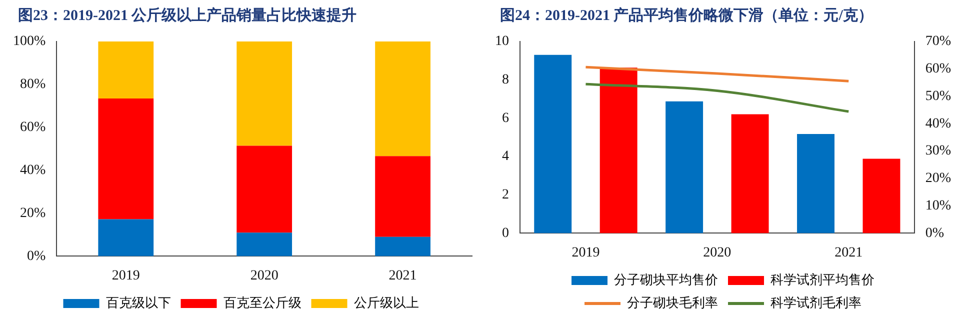 The width and height of the screenshot is (965, 320). What do you see at coordinates (938, 42) in the screenshot?
I see `y2-tick-label: 70%` at bounding box center [938, 42].